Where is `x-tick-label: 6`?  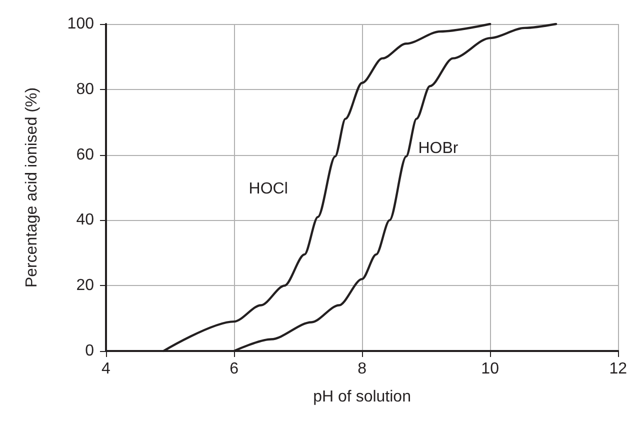 x-tick-label: 6 is located at coordinates (234, 369).